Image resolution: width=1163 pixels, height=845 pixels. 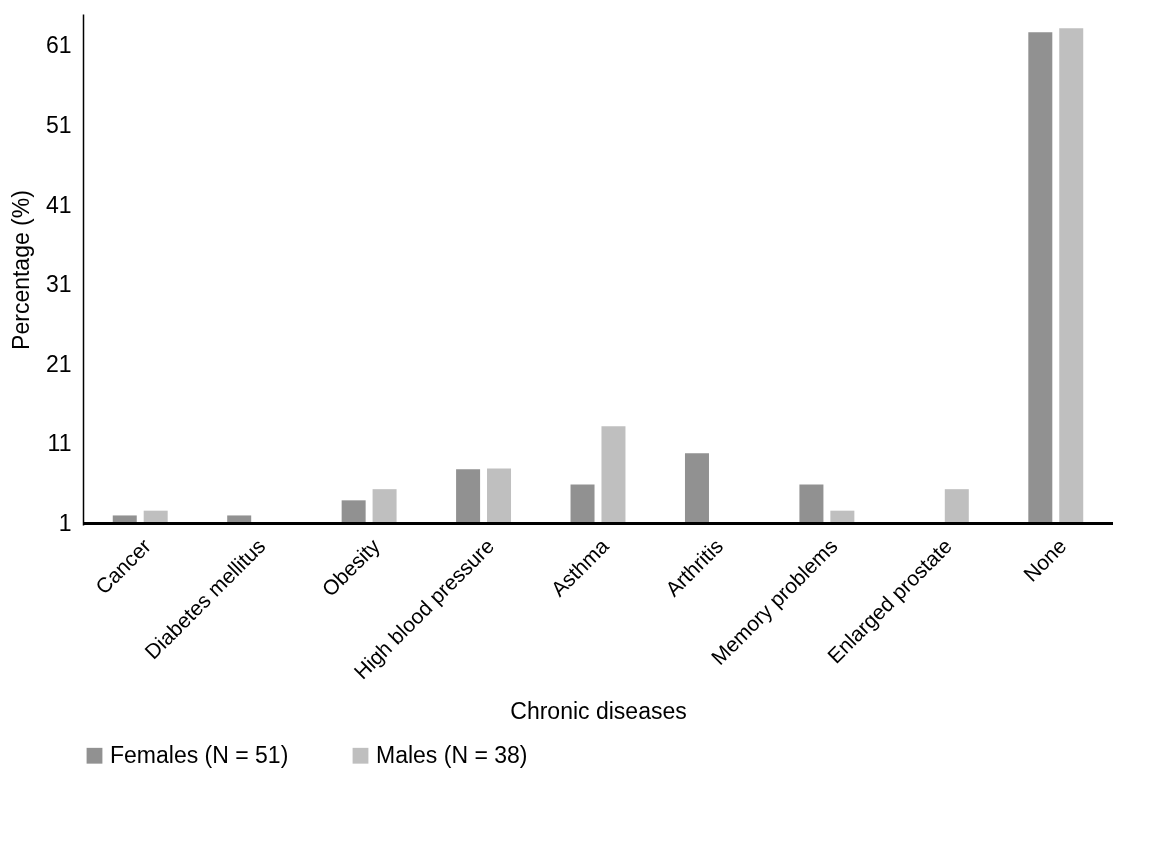 I want to click on legend-label: Females (N = 51), so click(x=199, y=754).